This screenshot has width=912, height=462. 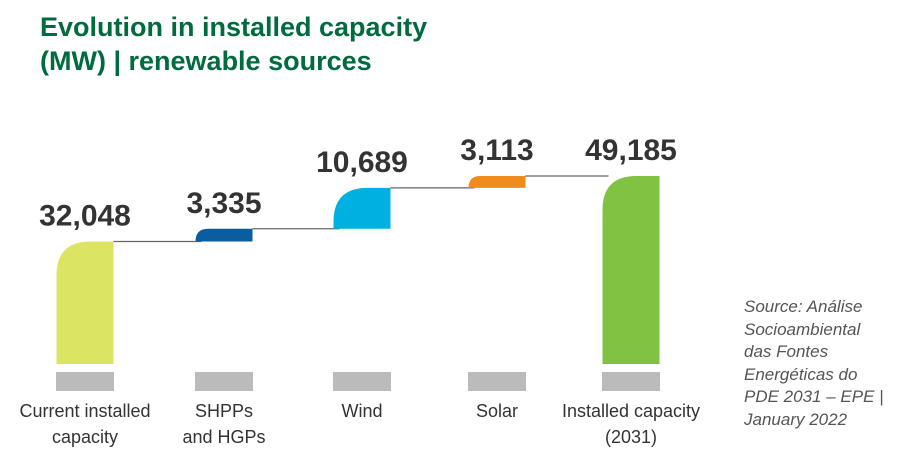 I want to click on source-line-4: Energéticas do, so click(x=801, y=374).